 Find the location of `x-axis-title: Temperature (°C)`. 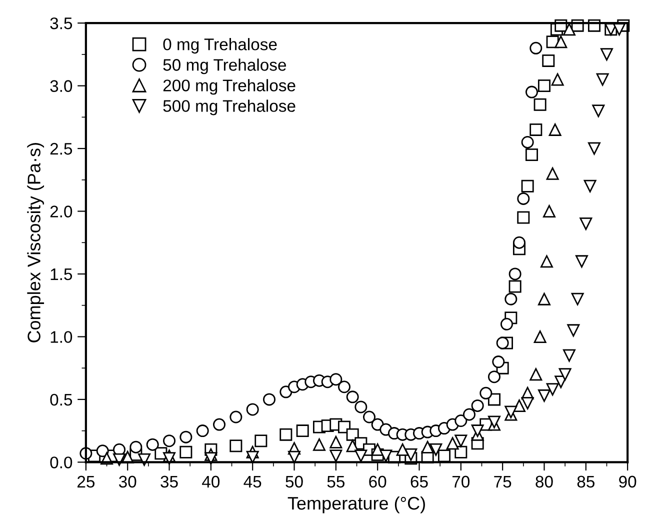

x-axis-title: Temperature (°C) is located at coordinates (356, 505).